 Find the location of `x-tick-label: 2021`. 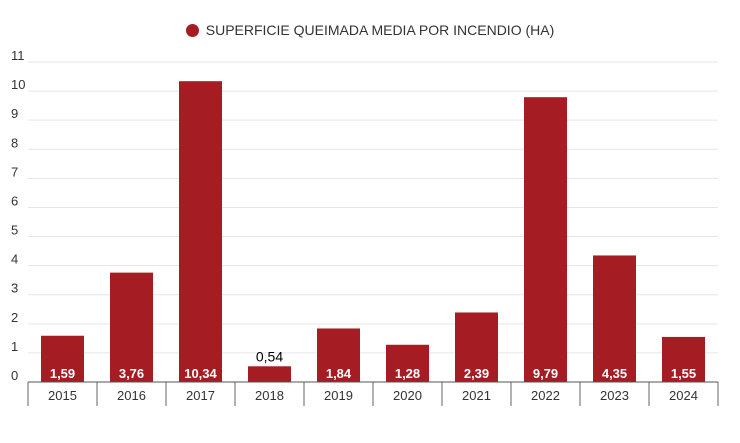

x-tick-label: 2021 is located at coordinates (476, 395).